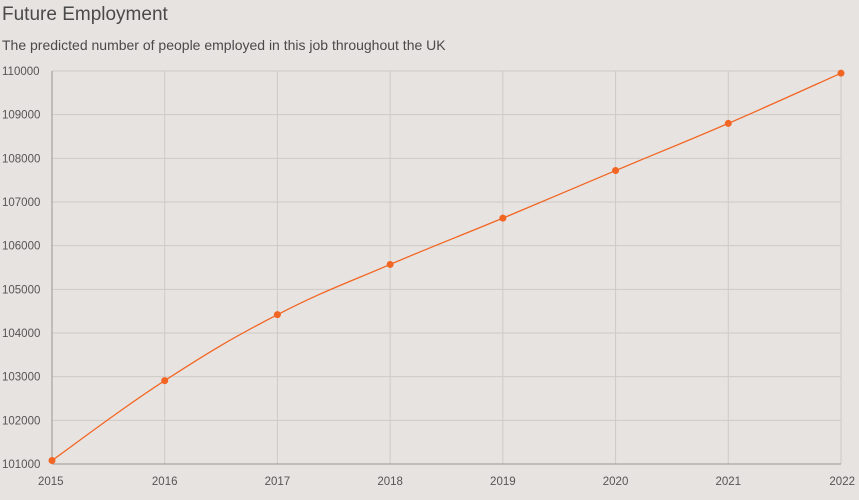  Describe the element at coordinates (503, 482) in the screenshot. I see `x-tick-label: 2019` at that location.